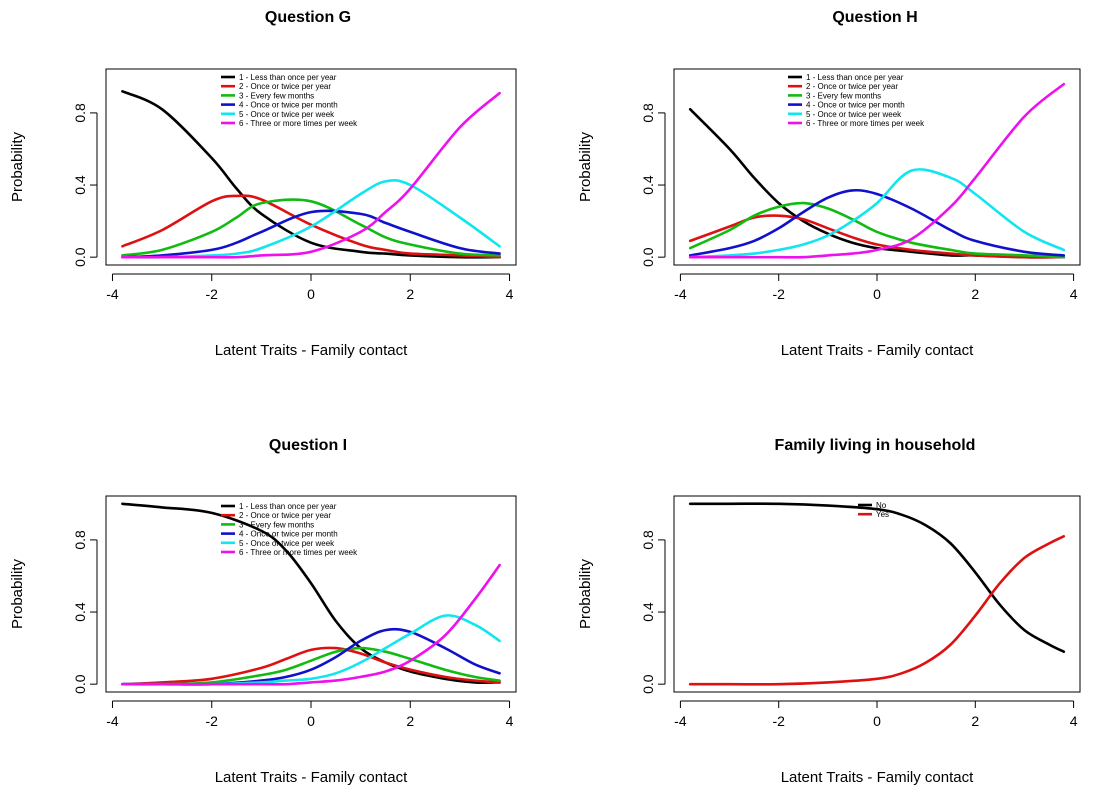 The width and height of the screenshot is (1094, 798). Describe the element at coordinates (875, 445) in the screenshot. I see `chart-title: Family living in household` at that location.